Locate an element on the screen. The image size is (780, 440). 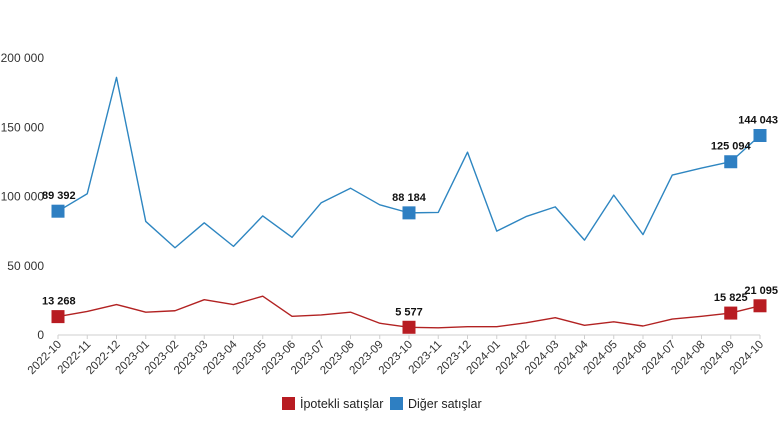
legend-label-diger: Diğer satışlar is located at coordinates (445, 404).